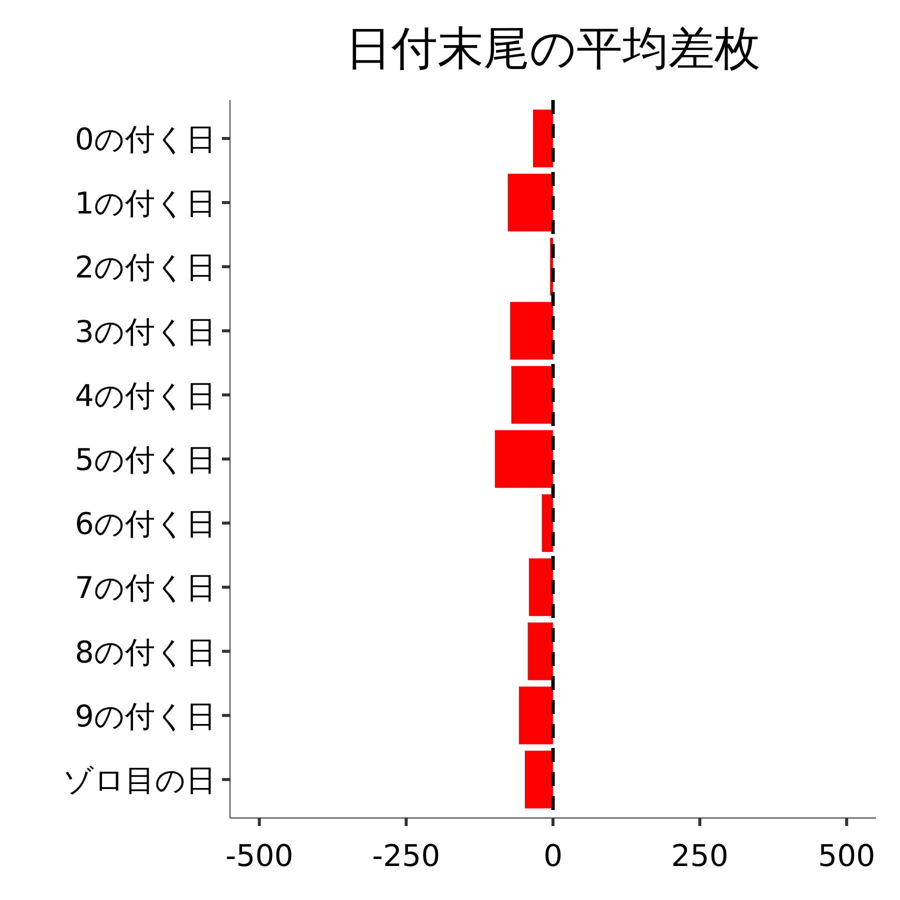  What do you see at coordinates (699, 856) in the screenshot?
I see `x-tick-label: 250` at bounding box center [699, 856].